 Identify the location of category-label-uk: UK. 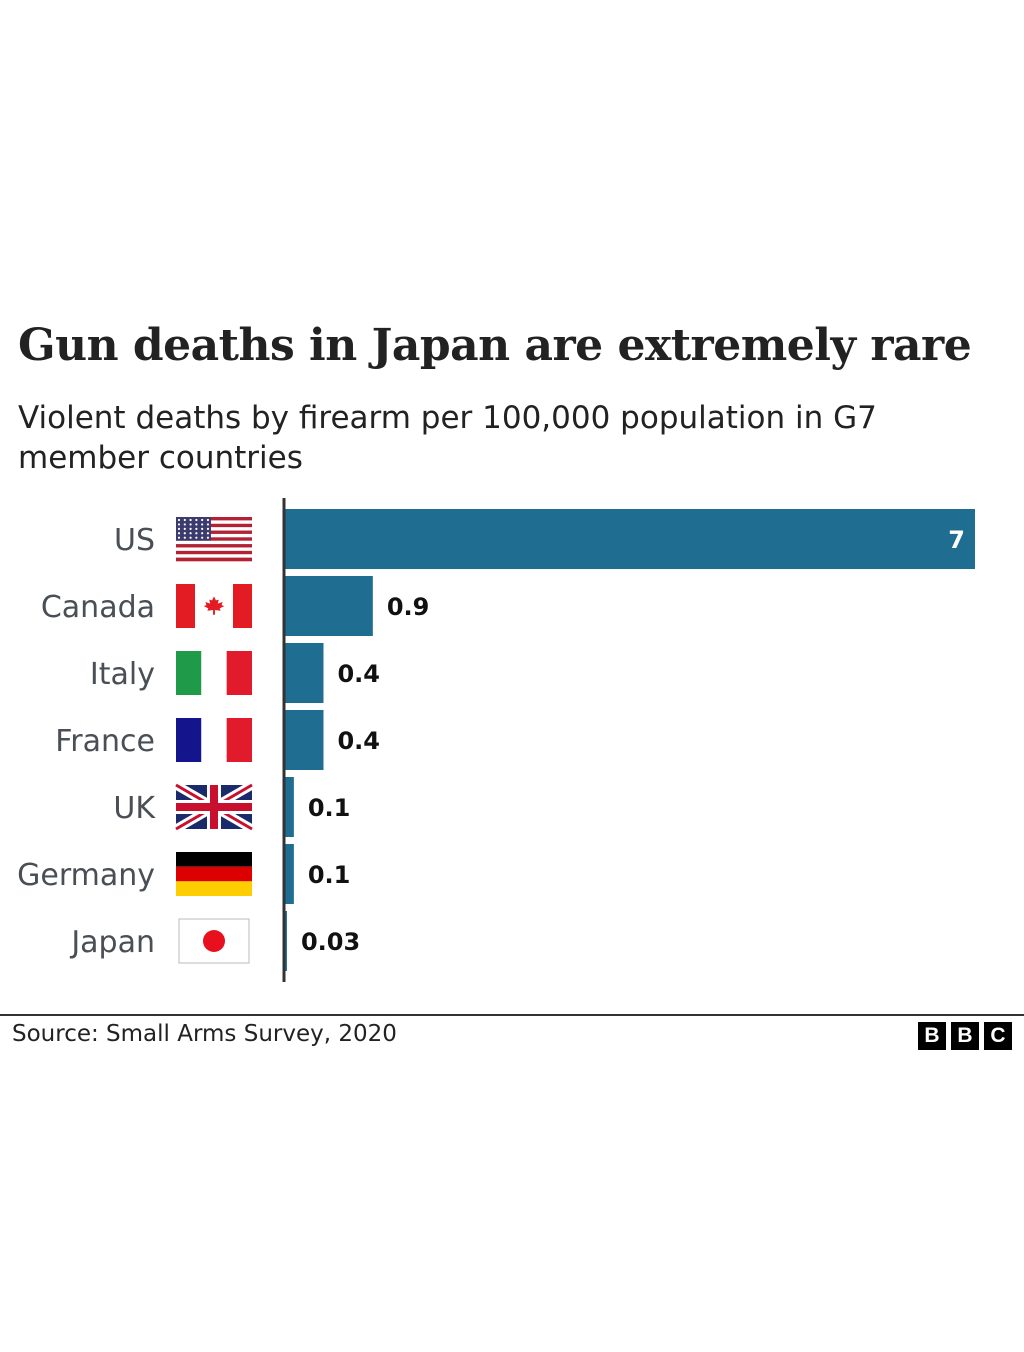
(134, 808).